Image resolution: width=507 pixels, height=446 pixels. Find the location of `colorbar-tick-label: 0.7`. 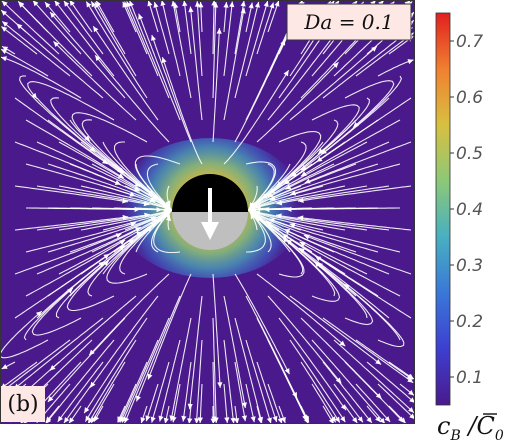

colorbar-tick-label: 0.7 is located at coordinates (469, 42).